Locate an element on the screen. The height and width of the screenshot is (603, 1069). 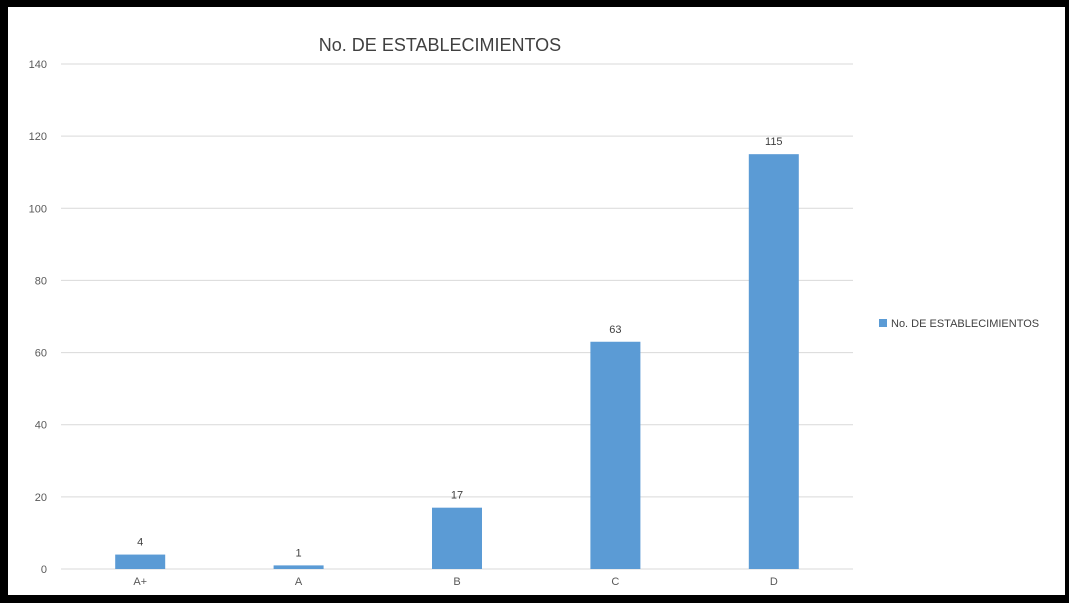
data-label: 115 is located at coordinates (774, 142).